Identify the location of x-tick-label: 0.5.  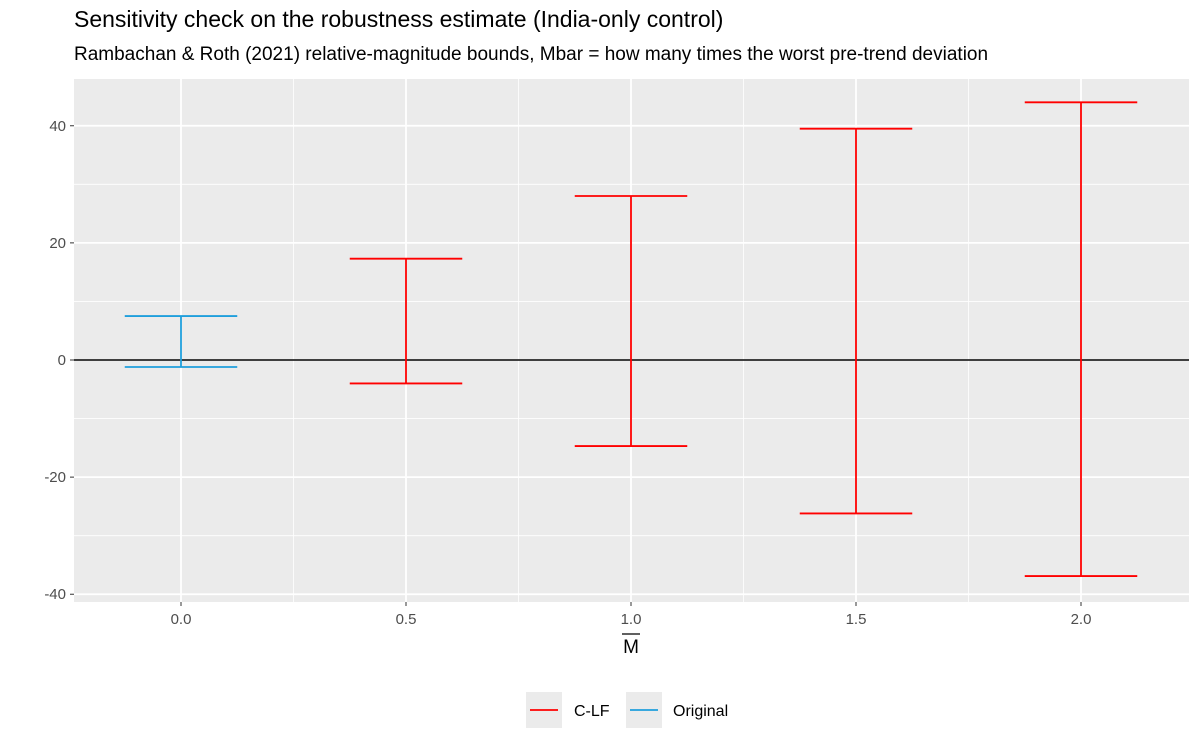
(406, 619).